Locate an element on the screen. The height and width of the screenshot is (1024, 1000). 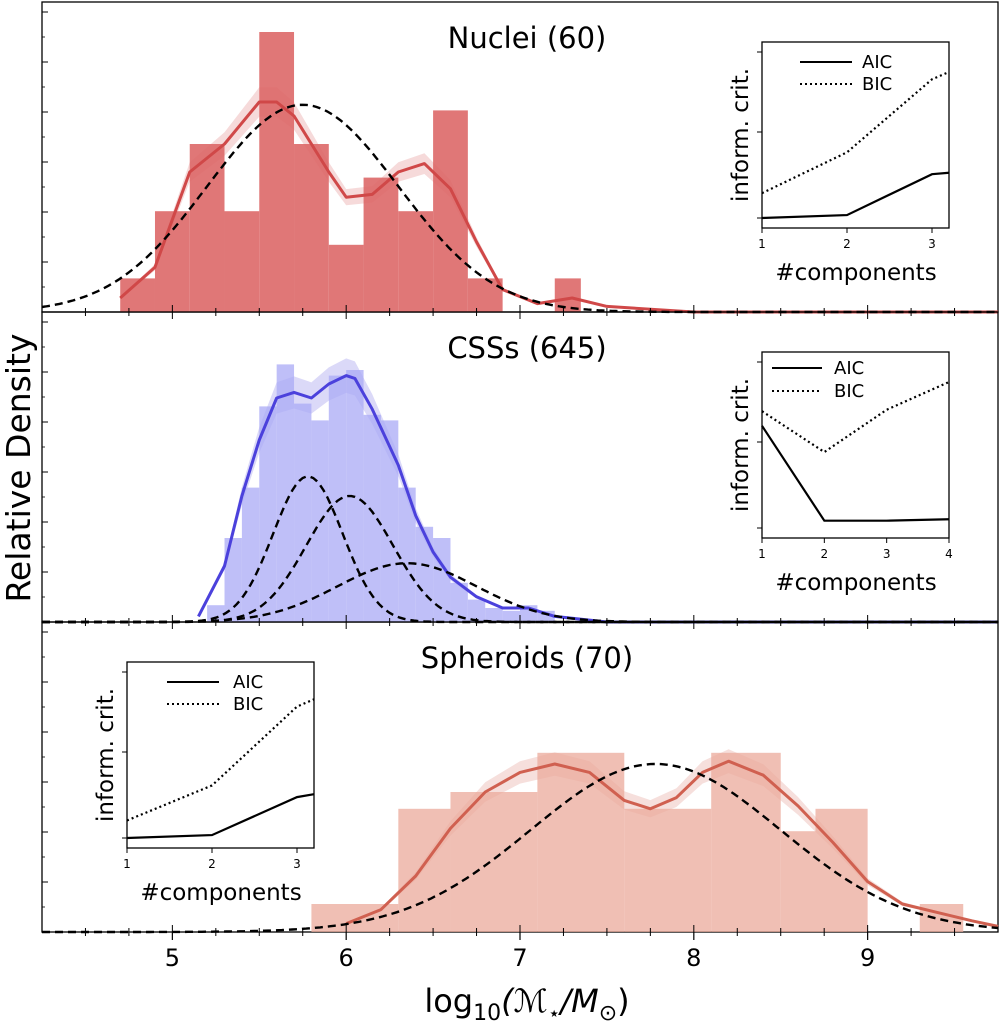
kde-curve is located at coordinates (672, 843).